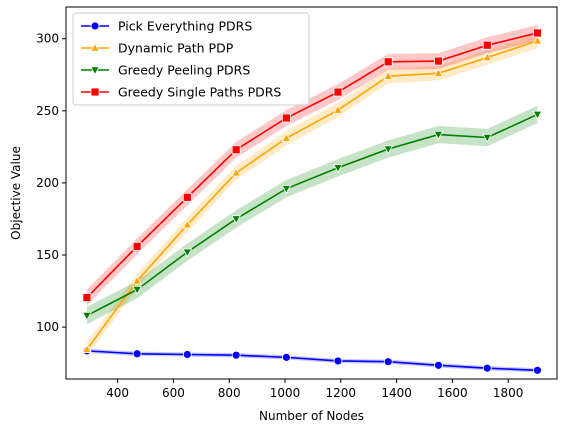 The width and height of the screenshot is (571, 432). What do you see at coordinates (452, 393) in the screenshot?
I see `x-tick-label: 1600` at bounding box center [452, 393].